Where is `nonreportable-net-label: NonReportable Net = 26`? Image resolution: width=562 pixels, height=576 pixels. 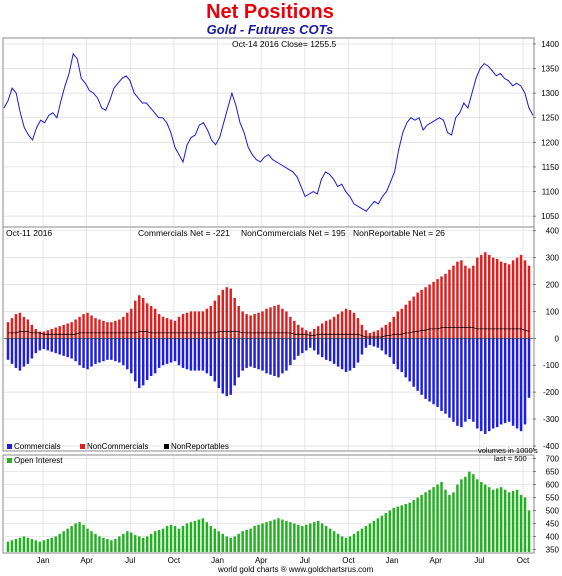 nonreportable-net-label: NonReportable Net = 26 is located at coordinates (399, 233).